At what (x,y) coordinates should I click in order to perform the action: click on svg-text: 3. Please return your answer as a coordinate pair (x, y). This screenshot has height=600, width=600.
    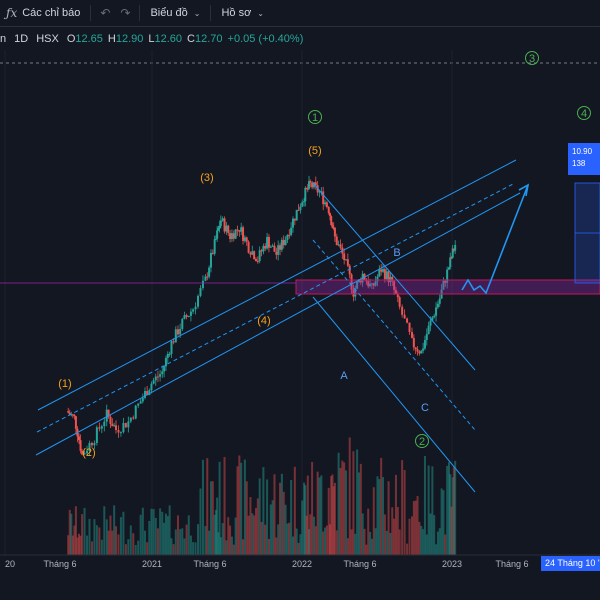
    Looking at the image, I should click on (532, 59).